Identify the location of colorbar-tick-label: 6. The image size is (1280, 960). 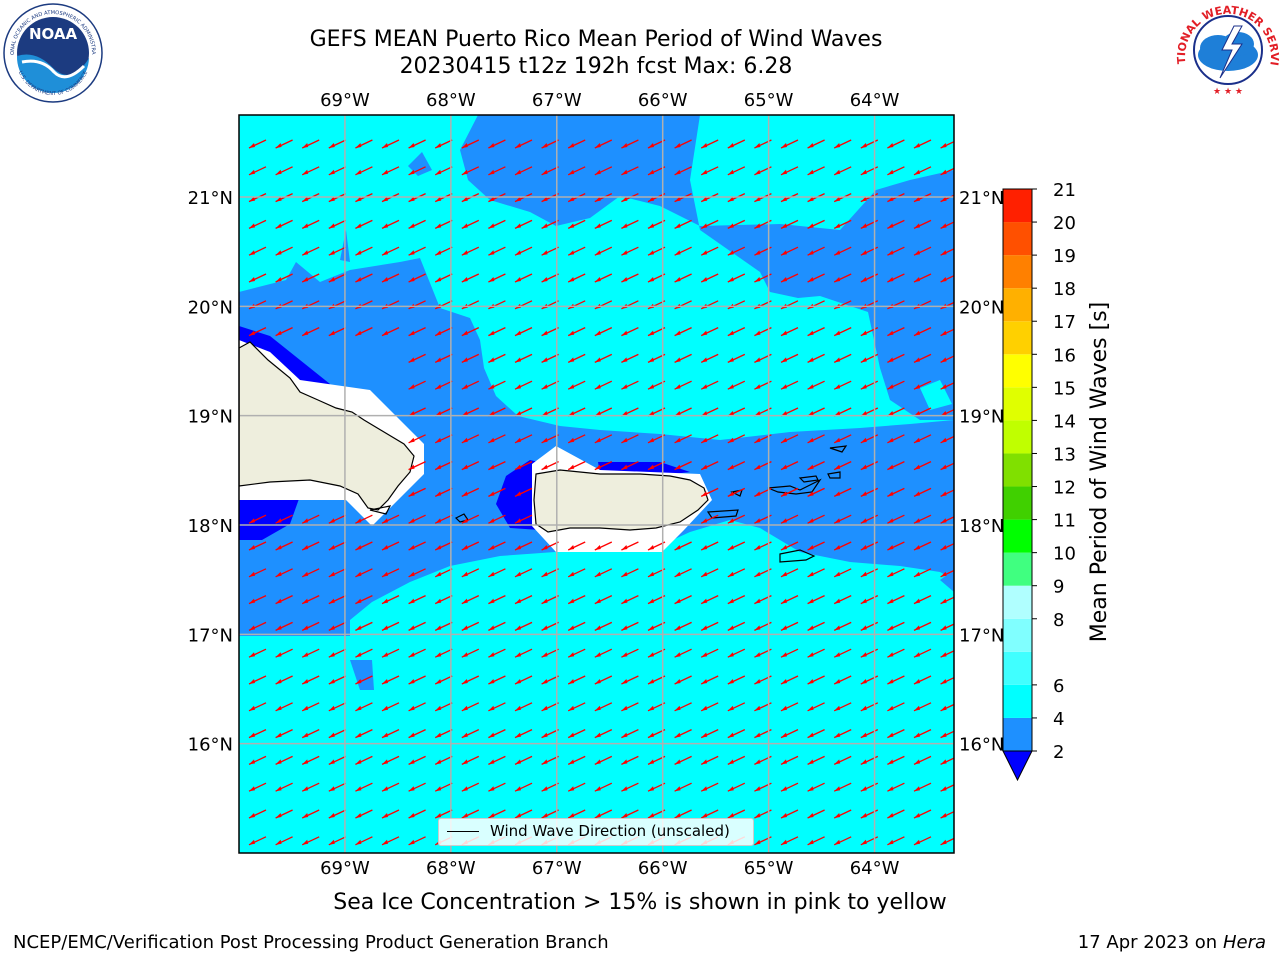
(1058, 686).